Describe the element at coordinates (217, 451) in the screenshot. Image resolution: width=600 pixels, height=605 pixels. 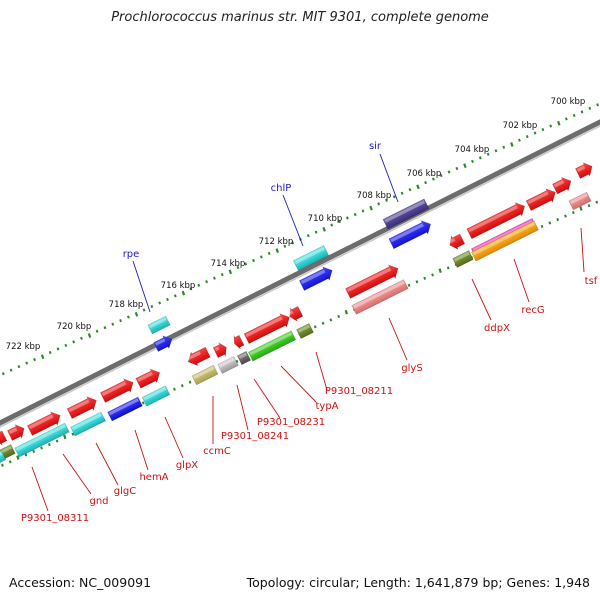
I see `gene-label-bottom: ccmC` at that location.